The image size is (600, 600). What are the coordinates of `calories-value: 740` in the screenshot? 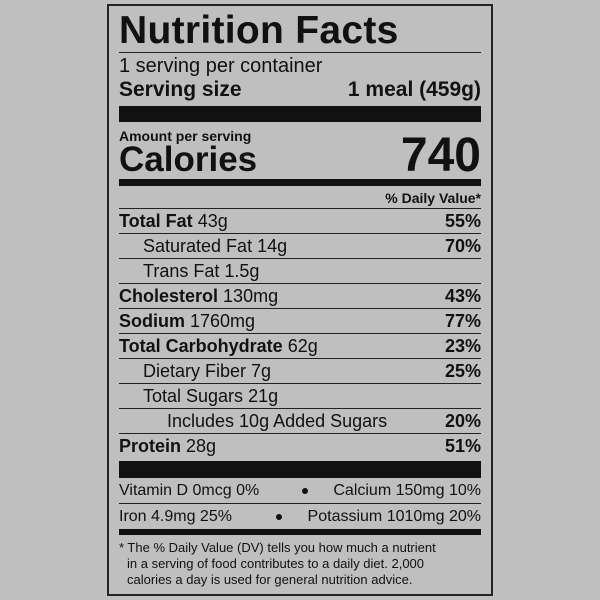 It's located at (440, 155).